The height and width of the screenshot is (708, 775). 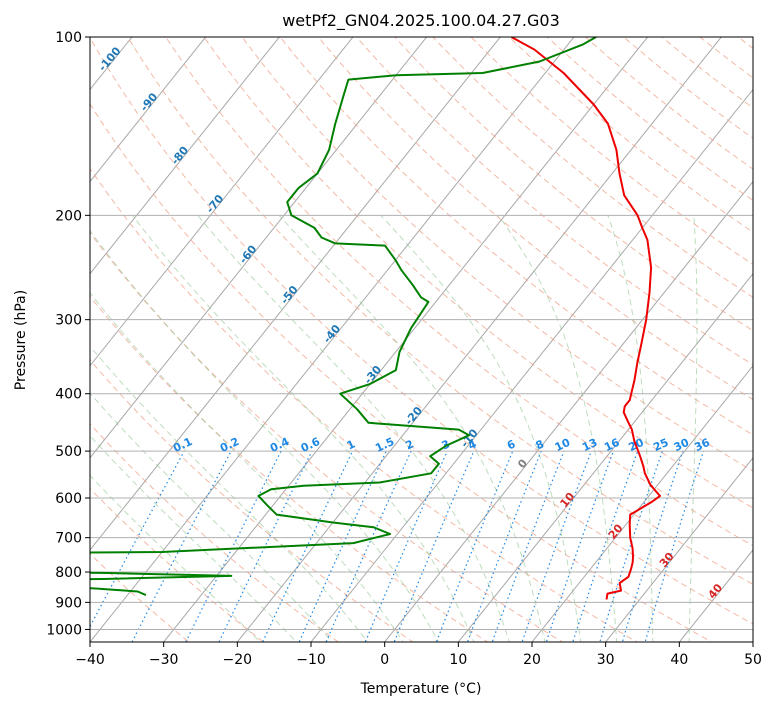 I want to click on x-tick-label: −40, so click(x=90, y=660).